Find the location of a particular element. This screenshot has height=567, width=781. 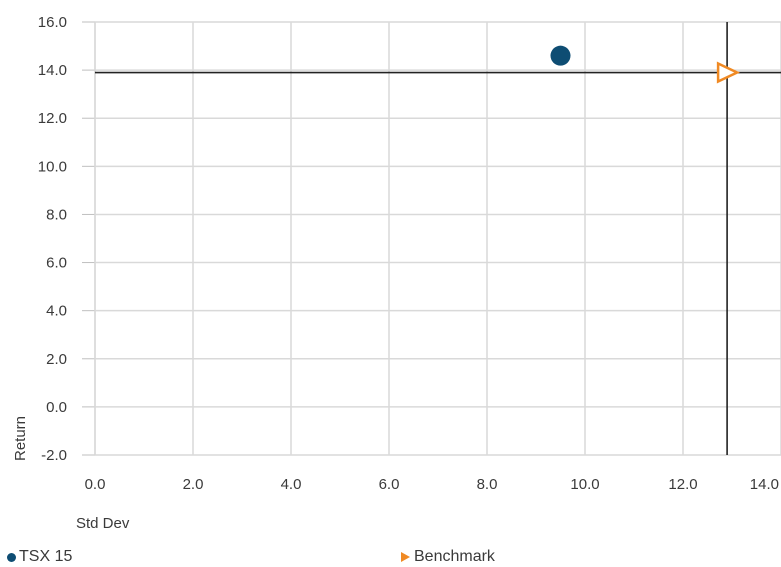

triangle-marker-icon is located at coordinates (405, 557).